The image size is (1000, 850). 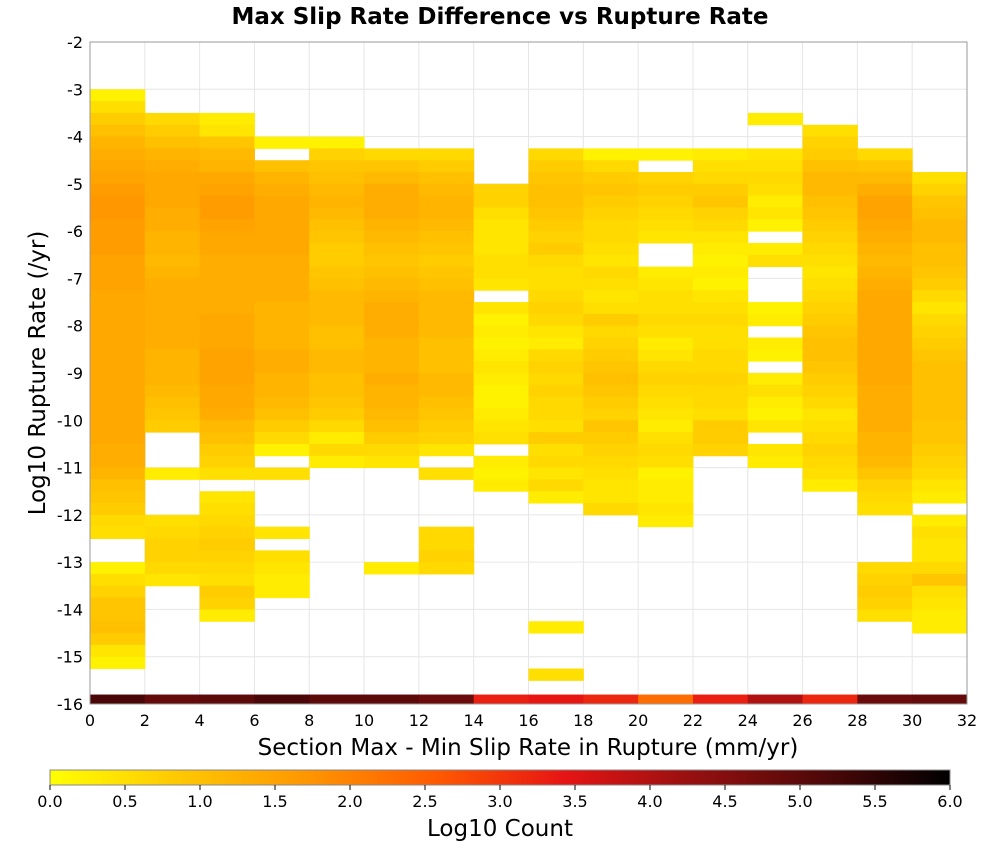 What do you see at coordinates (638, 720) in the screenshot?
I see `x-tick-label: 20` at bounding box center [638, 720].